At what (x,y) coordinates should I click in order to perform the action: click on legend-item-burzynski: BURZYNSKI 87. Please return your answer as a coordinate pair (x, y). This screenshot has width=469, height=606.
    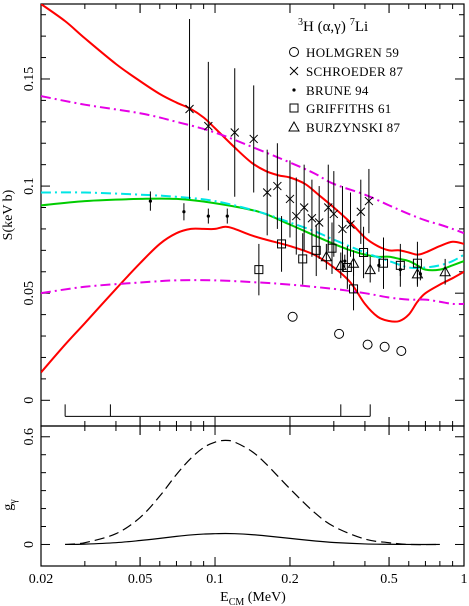
    Looking at the image, I should click on (344, 127).